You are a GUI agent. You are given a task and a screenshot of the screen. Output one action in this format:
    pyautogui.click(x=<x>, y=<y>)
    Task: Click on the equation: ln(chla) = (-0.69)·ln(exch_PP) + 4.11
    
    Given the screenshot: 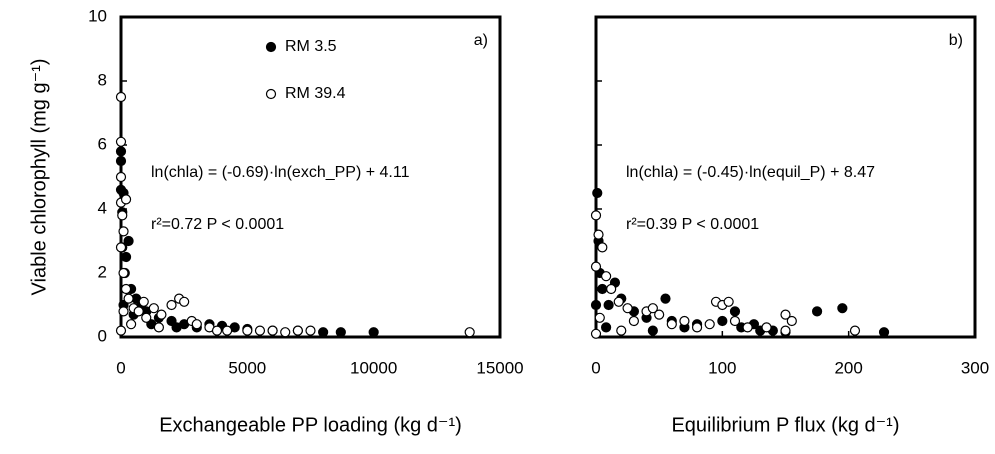 What is the action you would take?
    pyautogui.click(x=280, y=172)
    